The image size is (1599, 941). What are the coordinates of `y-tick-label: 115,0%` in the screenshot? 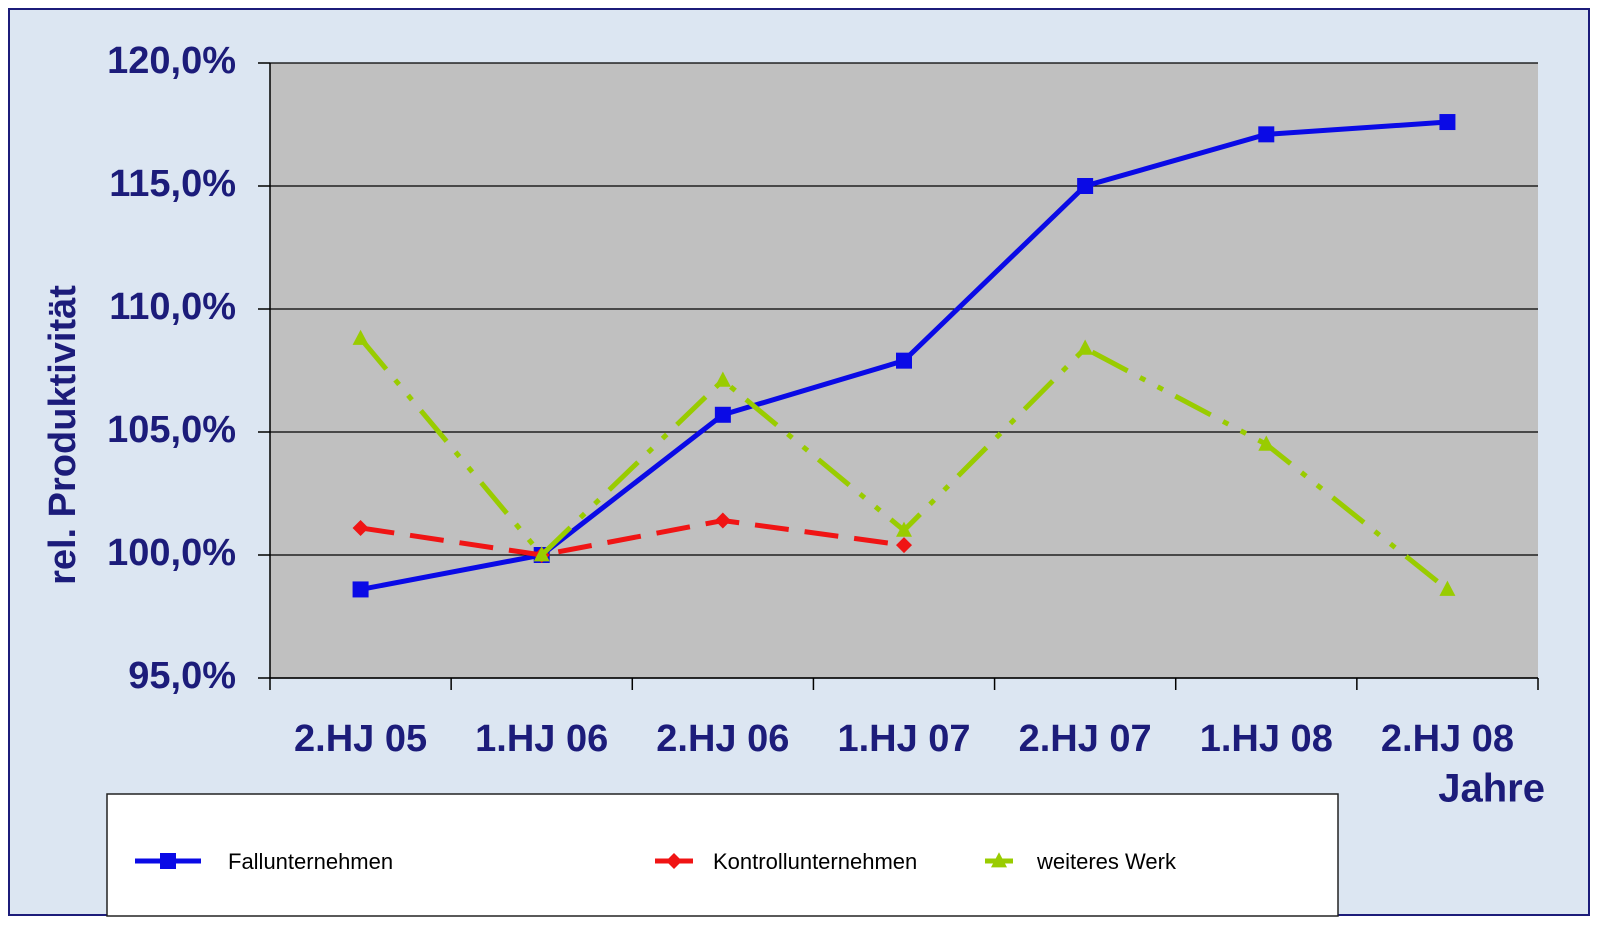 It's located at (172, 184).